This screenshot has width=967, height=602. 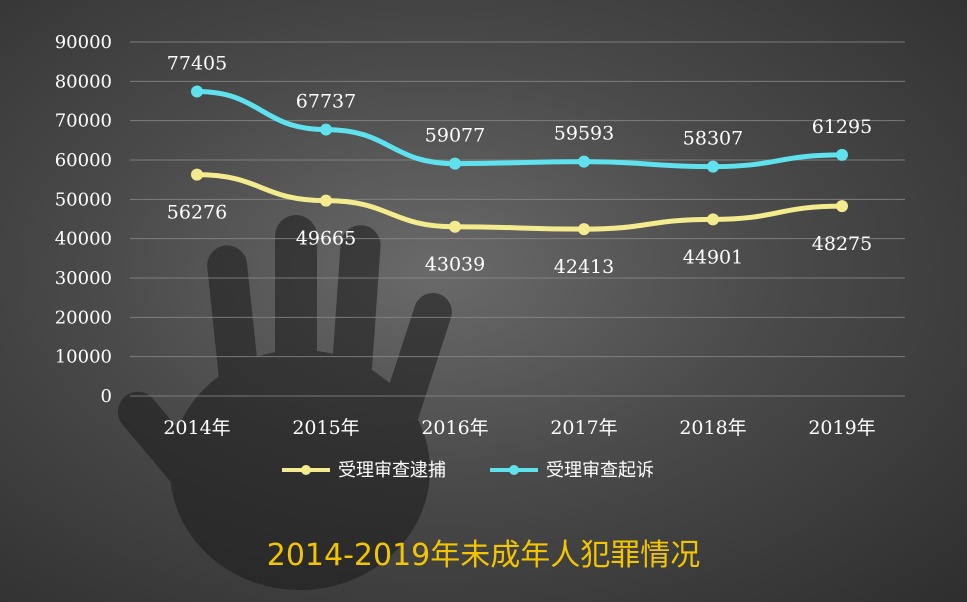 I want to click on chart-title: 2014-2019年未成年人犯罪情况, so click(x=483, y=555).